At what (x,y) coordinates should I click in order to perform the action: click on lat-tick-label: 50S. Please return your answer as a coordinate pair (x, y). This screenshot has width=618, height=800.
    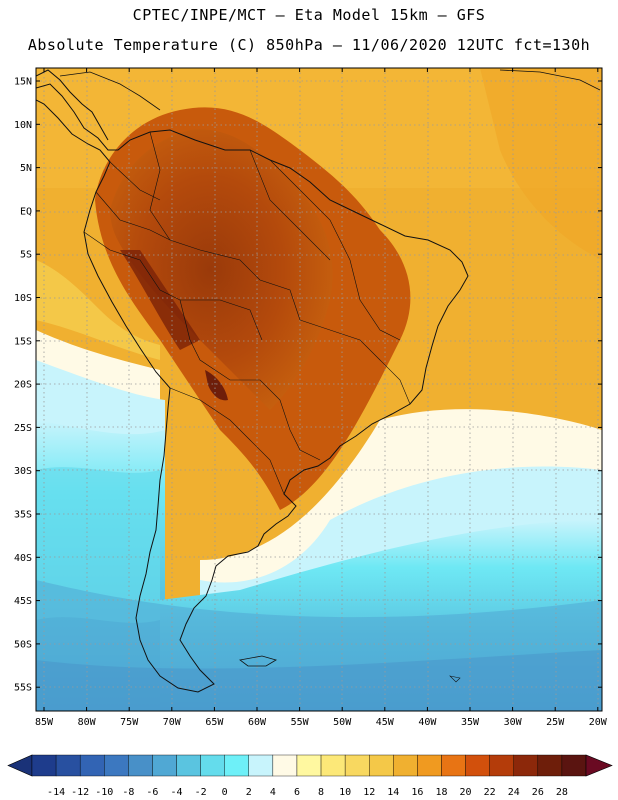
    Looking at the image, I should click on (23, 644).